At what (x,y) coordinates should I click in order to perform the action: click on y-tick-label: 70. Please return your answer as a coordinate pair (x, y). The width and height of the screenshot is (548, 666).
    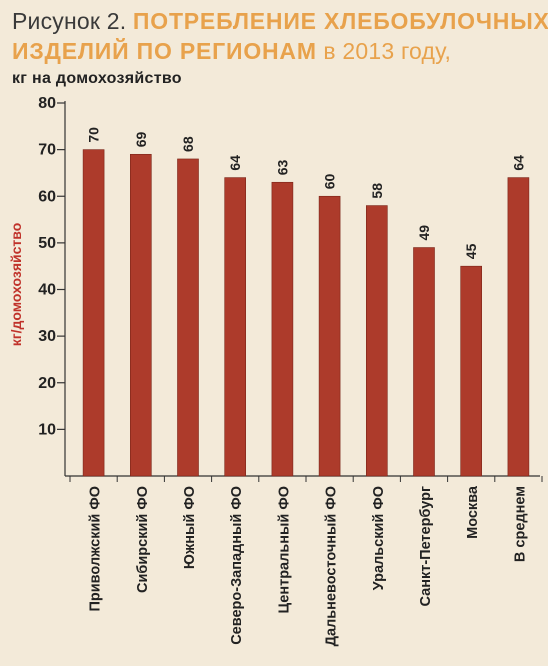
    Looking at the image, I should click on (47, 150).